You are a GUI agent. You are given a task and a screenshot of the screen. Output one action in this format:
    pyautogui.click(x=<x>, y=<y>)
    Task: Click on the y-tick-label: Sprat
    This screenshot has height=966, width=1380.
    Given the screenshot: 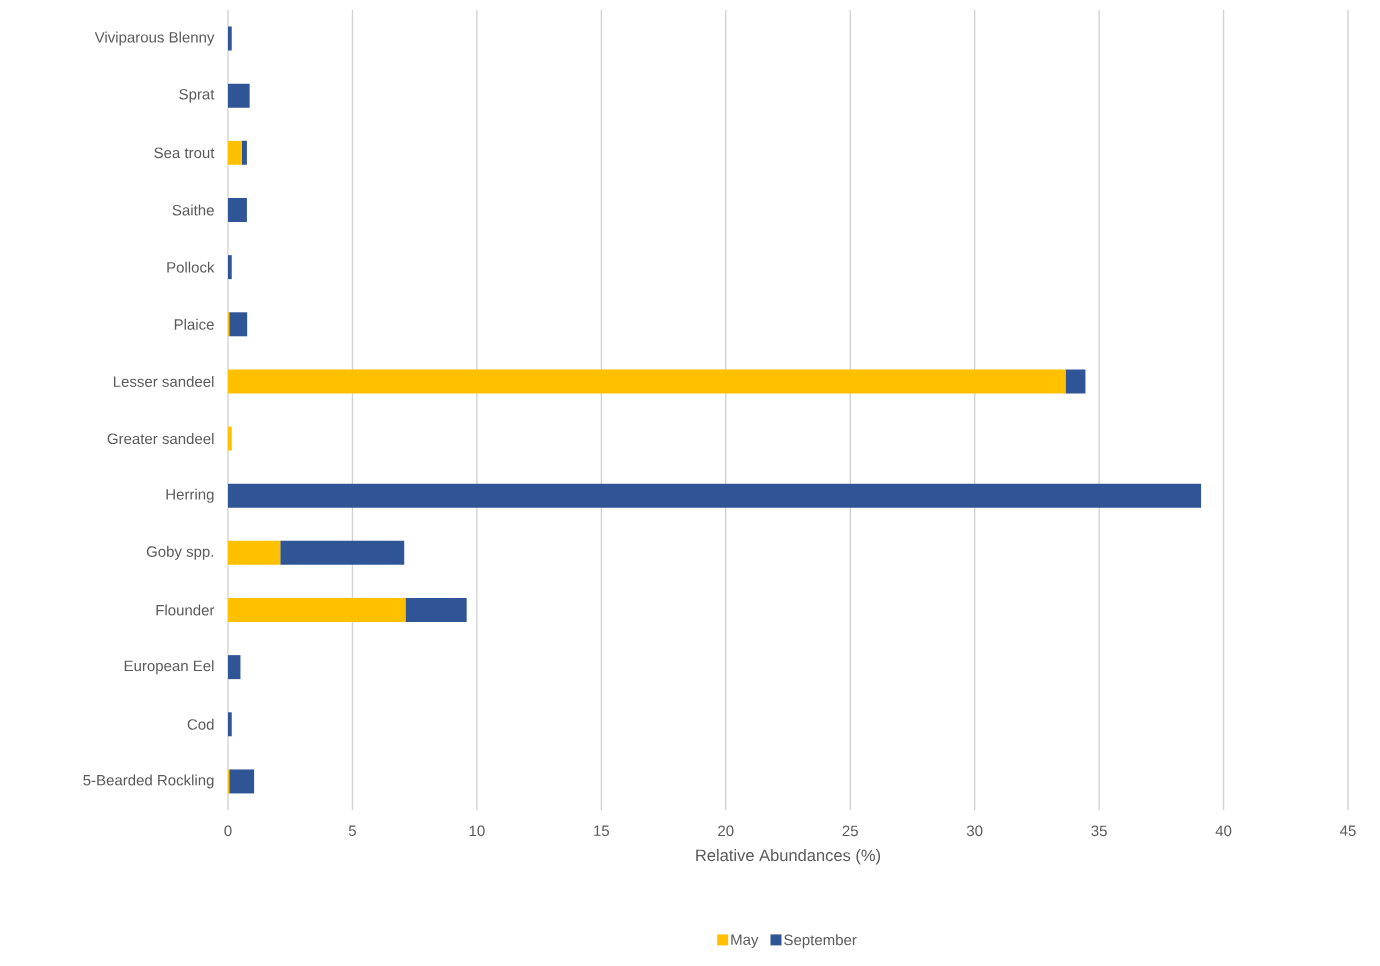 What is the action you would take?
    pyautogui.click(x=197, y=95)
    